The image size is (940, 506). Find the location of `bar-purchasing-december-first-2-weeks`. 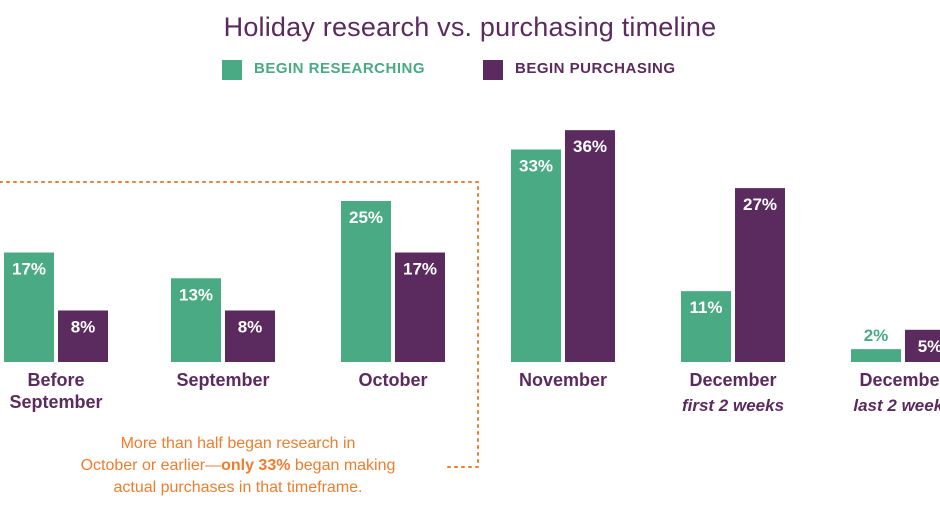

bar-purchasing-december-first-2-weeks is located at coordinates (760, 275).